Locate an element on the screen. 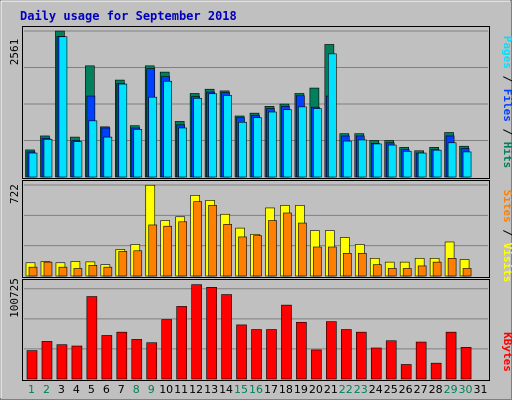  x-tick-label-day-4: 4 is located at coordinates (76, 389).